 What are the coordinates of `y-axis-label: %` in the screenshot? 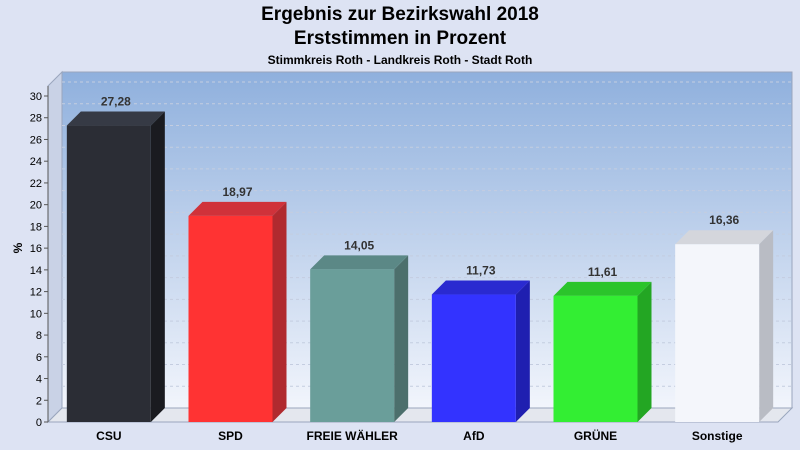 It's located at (18, 247).